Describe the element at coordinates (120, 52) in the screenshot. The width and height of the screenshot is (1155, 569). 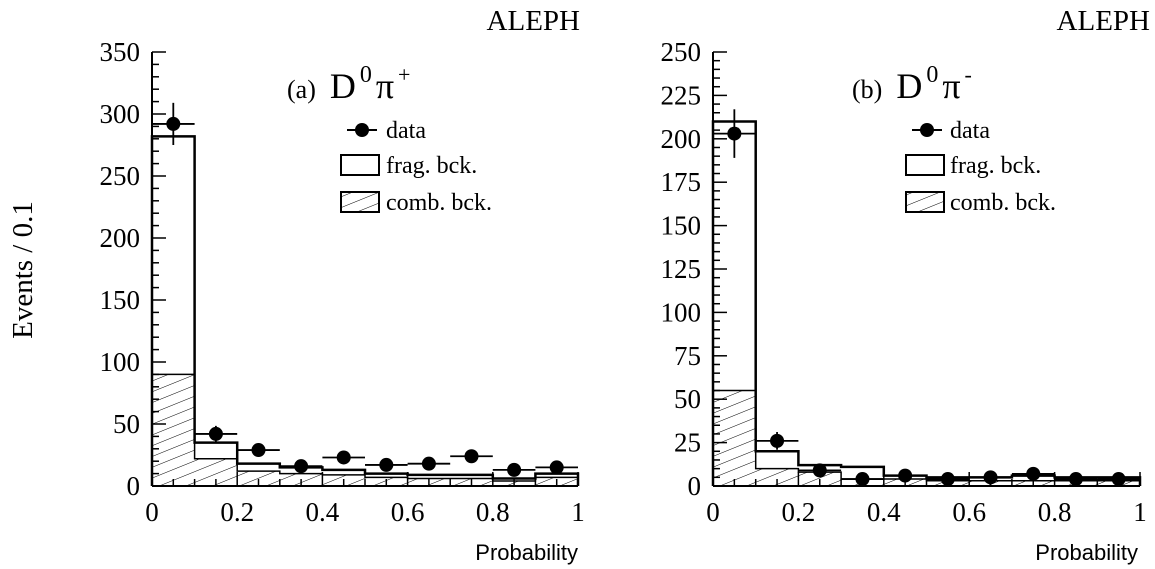
I see `y-tick-label: 350` at that location.